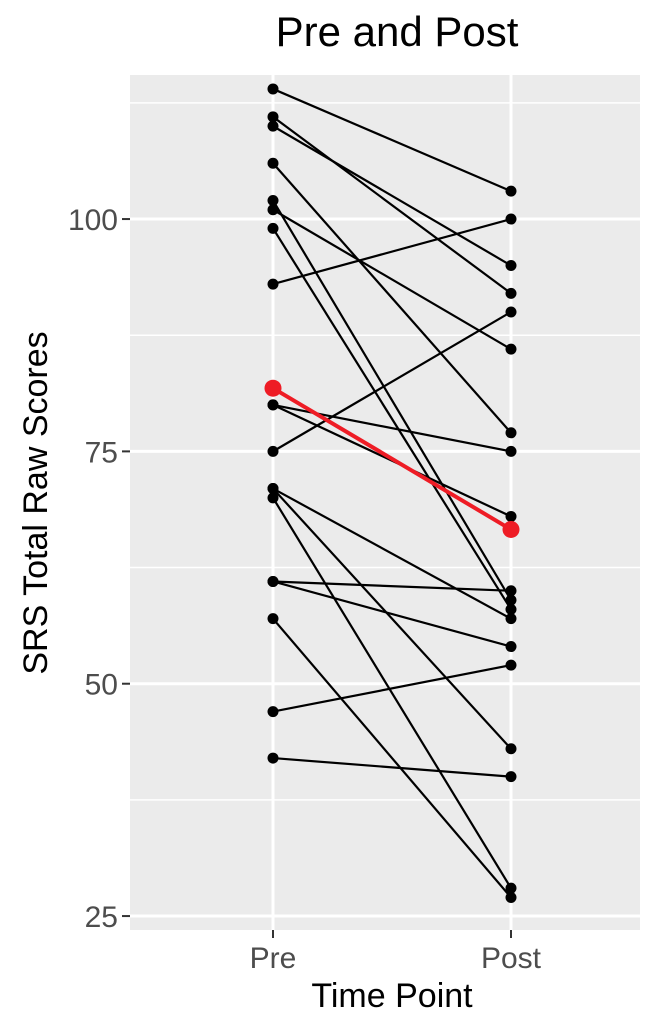  I want to click on x-axis: Pre Post, so click(396, 952).